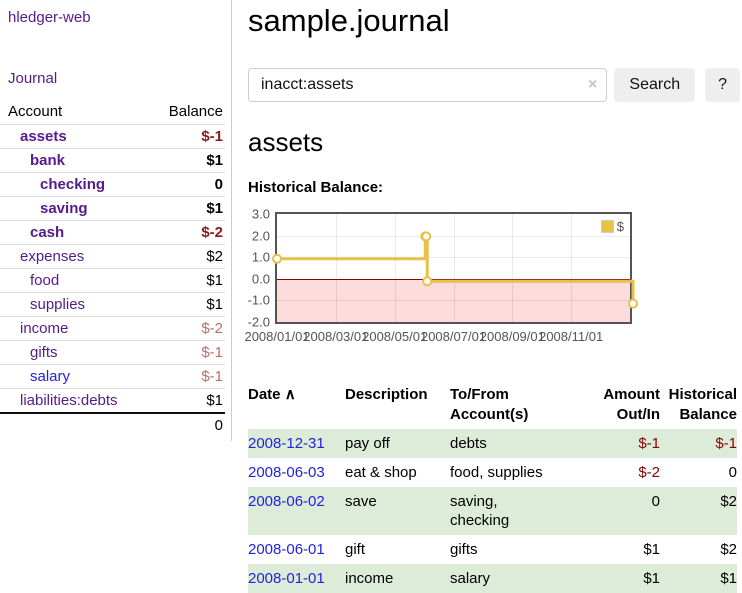 This screenshot has height=593, width=742. What do you see at coordinates (260, 279) in the screenshot?
I see `y-tick: 0.0` at bounding box center [260, 279].